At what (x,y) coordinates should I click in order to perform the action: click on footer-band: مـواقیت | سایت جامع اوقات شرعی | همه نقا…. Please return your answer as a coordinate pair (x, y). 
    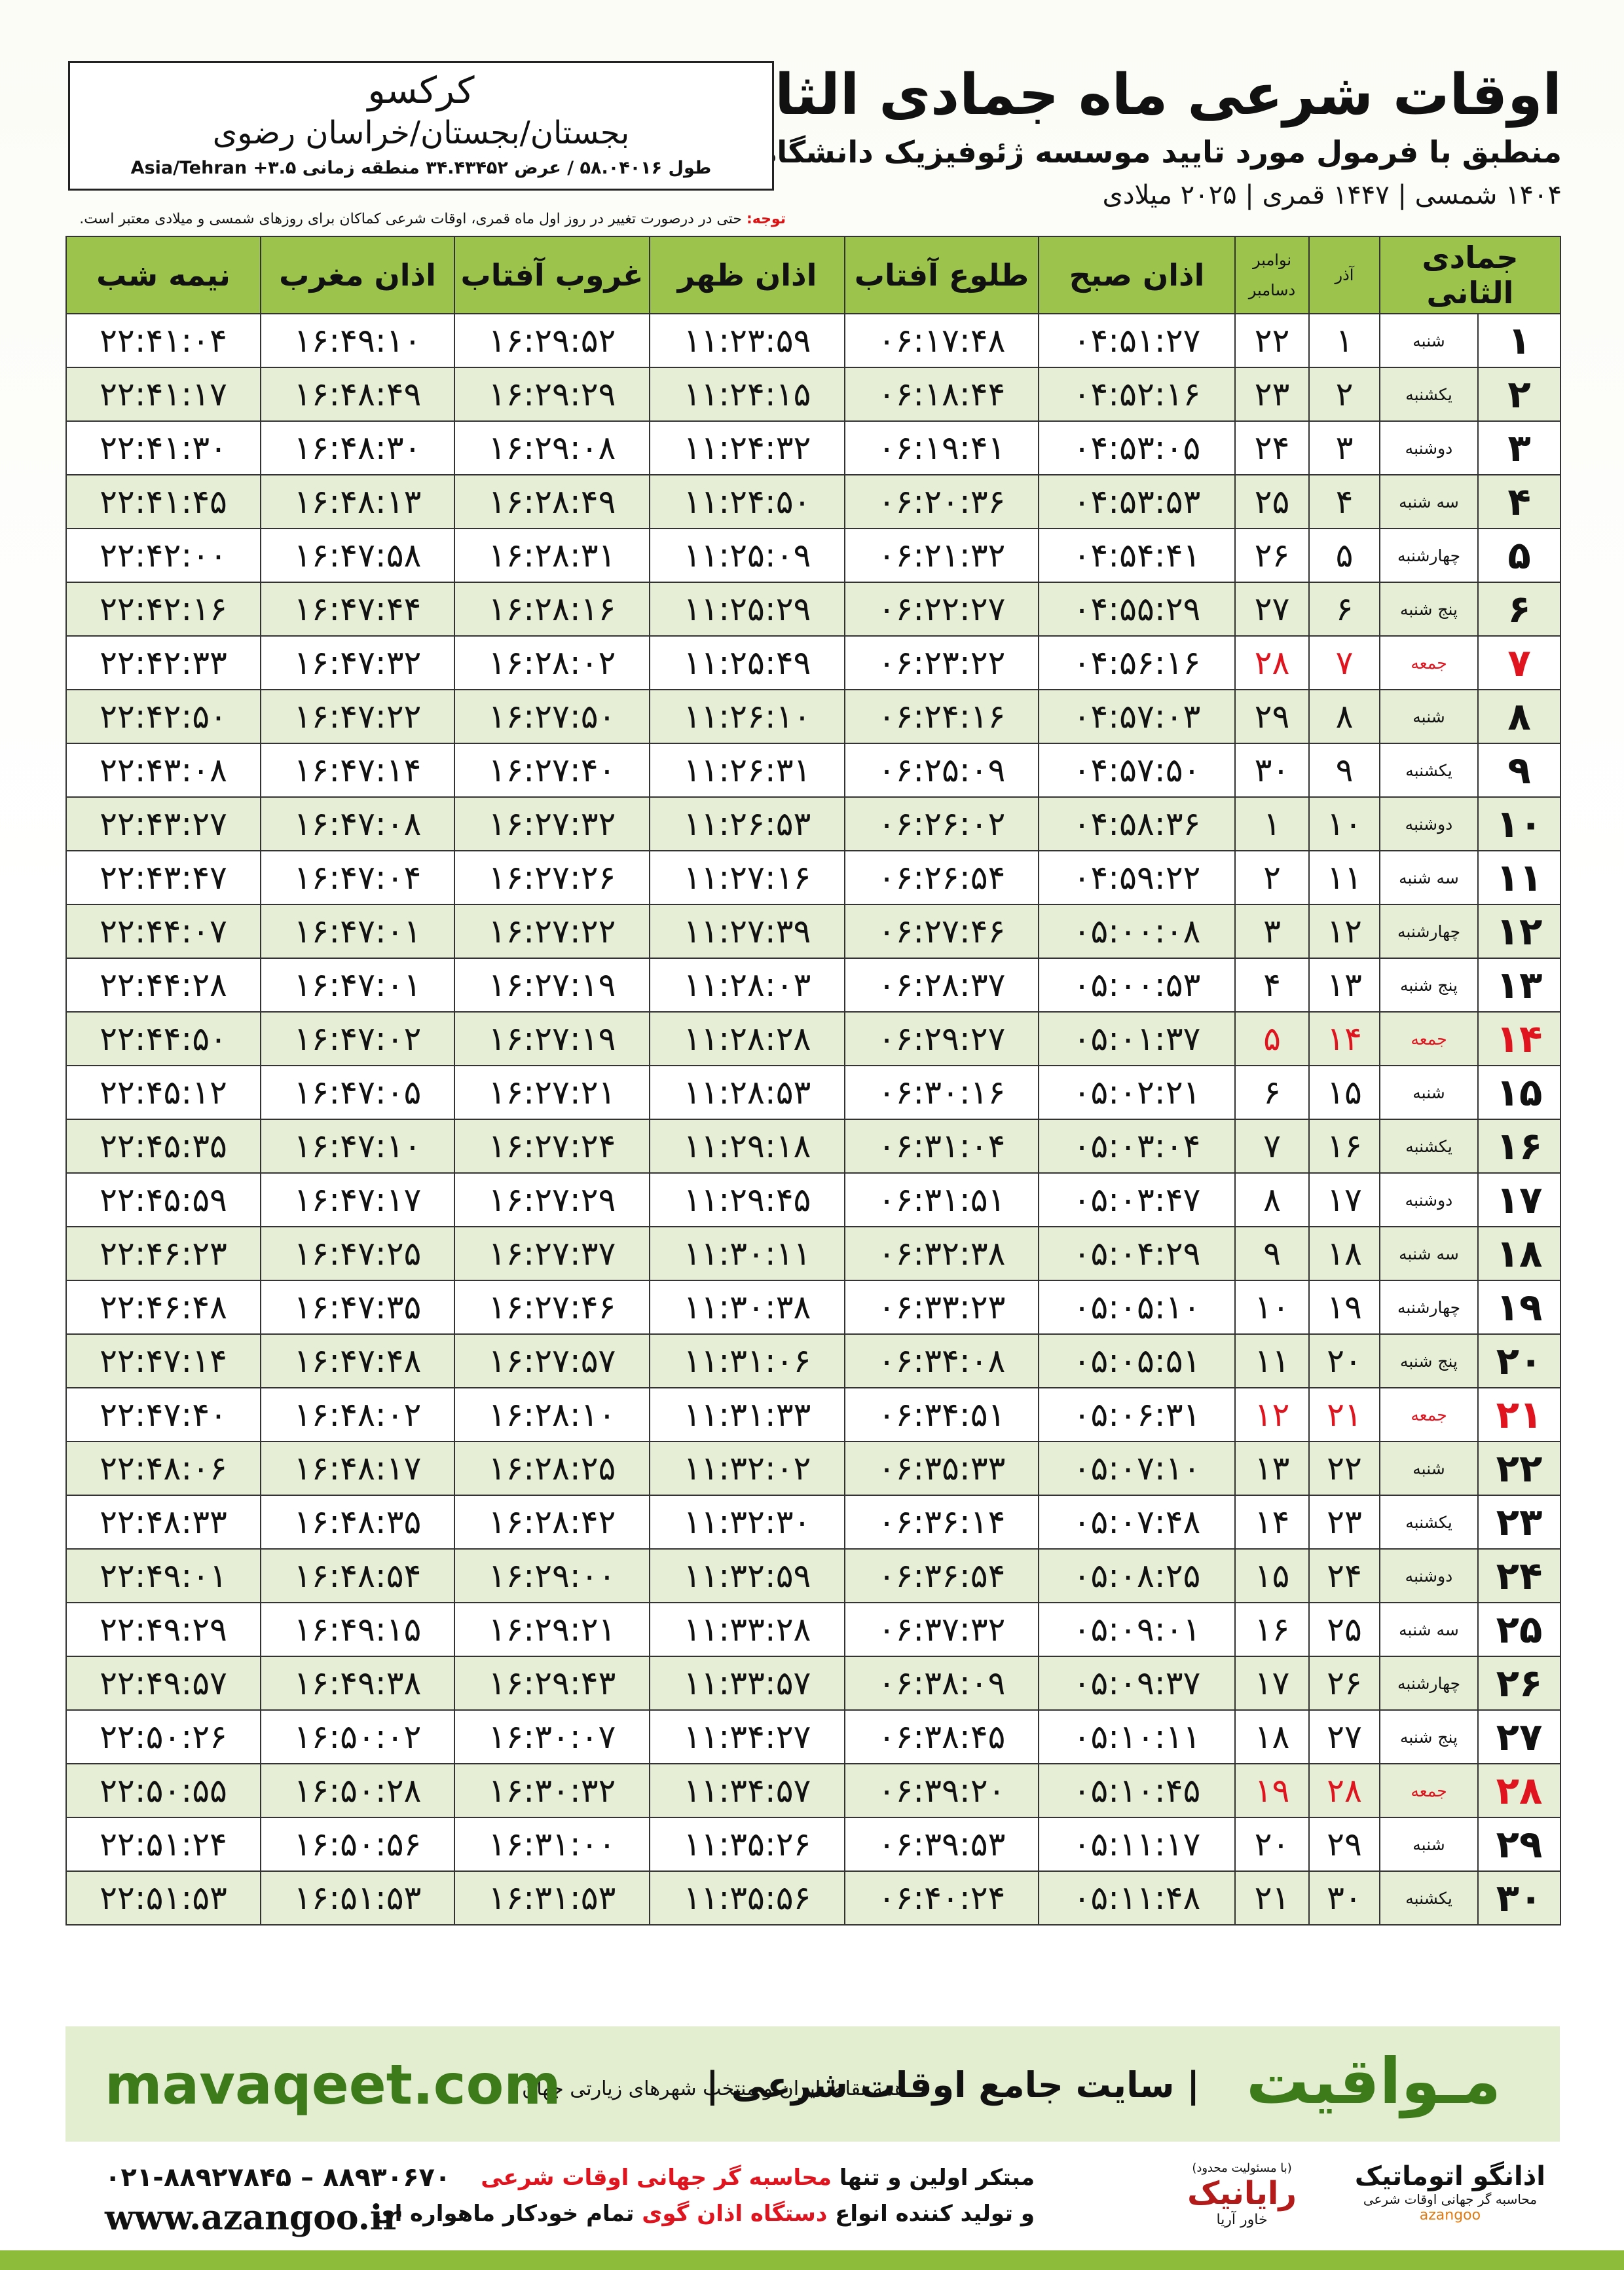
    Looking at the image, I should click on (812, 2084).